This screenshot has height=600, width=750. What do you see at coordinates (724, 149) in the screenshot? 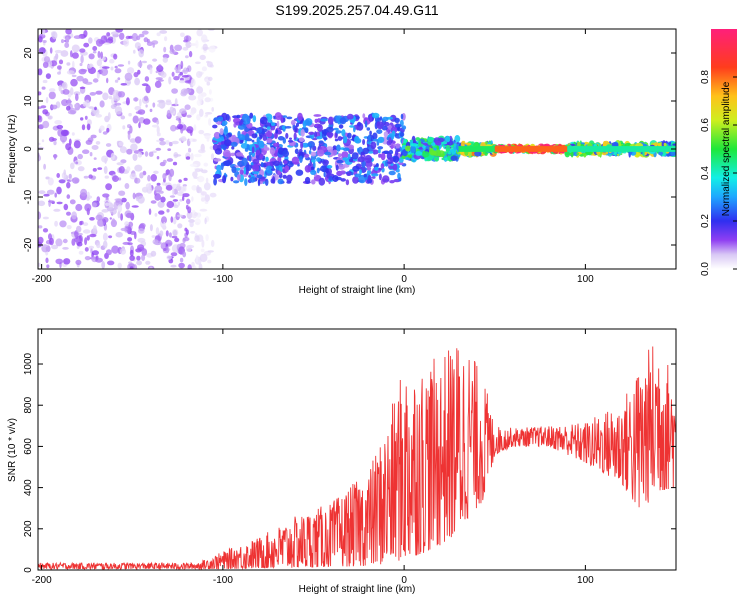
I see `colorbar-gradient` at bounding box center [724, 149].